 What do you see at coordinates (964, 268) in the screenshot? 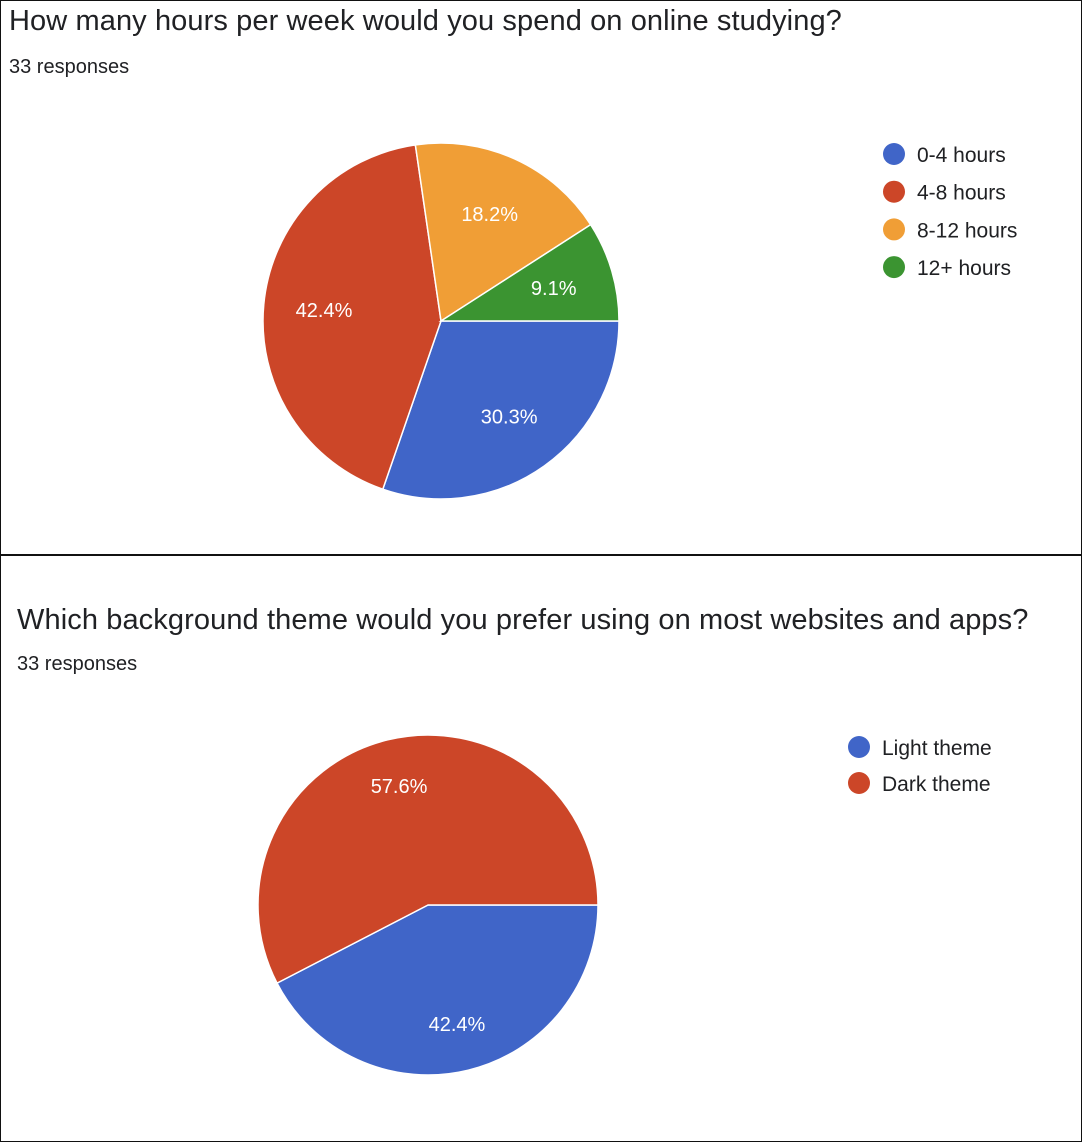
I see `legend-label: 12+ hours` at bounding box center [964, 268].